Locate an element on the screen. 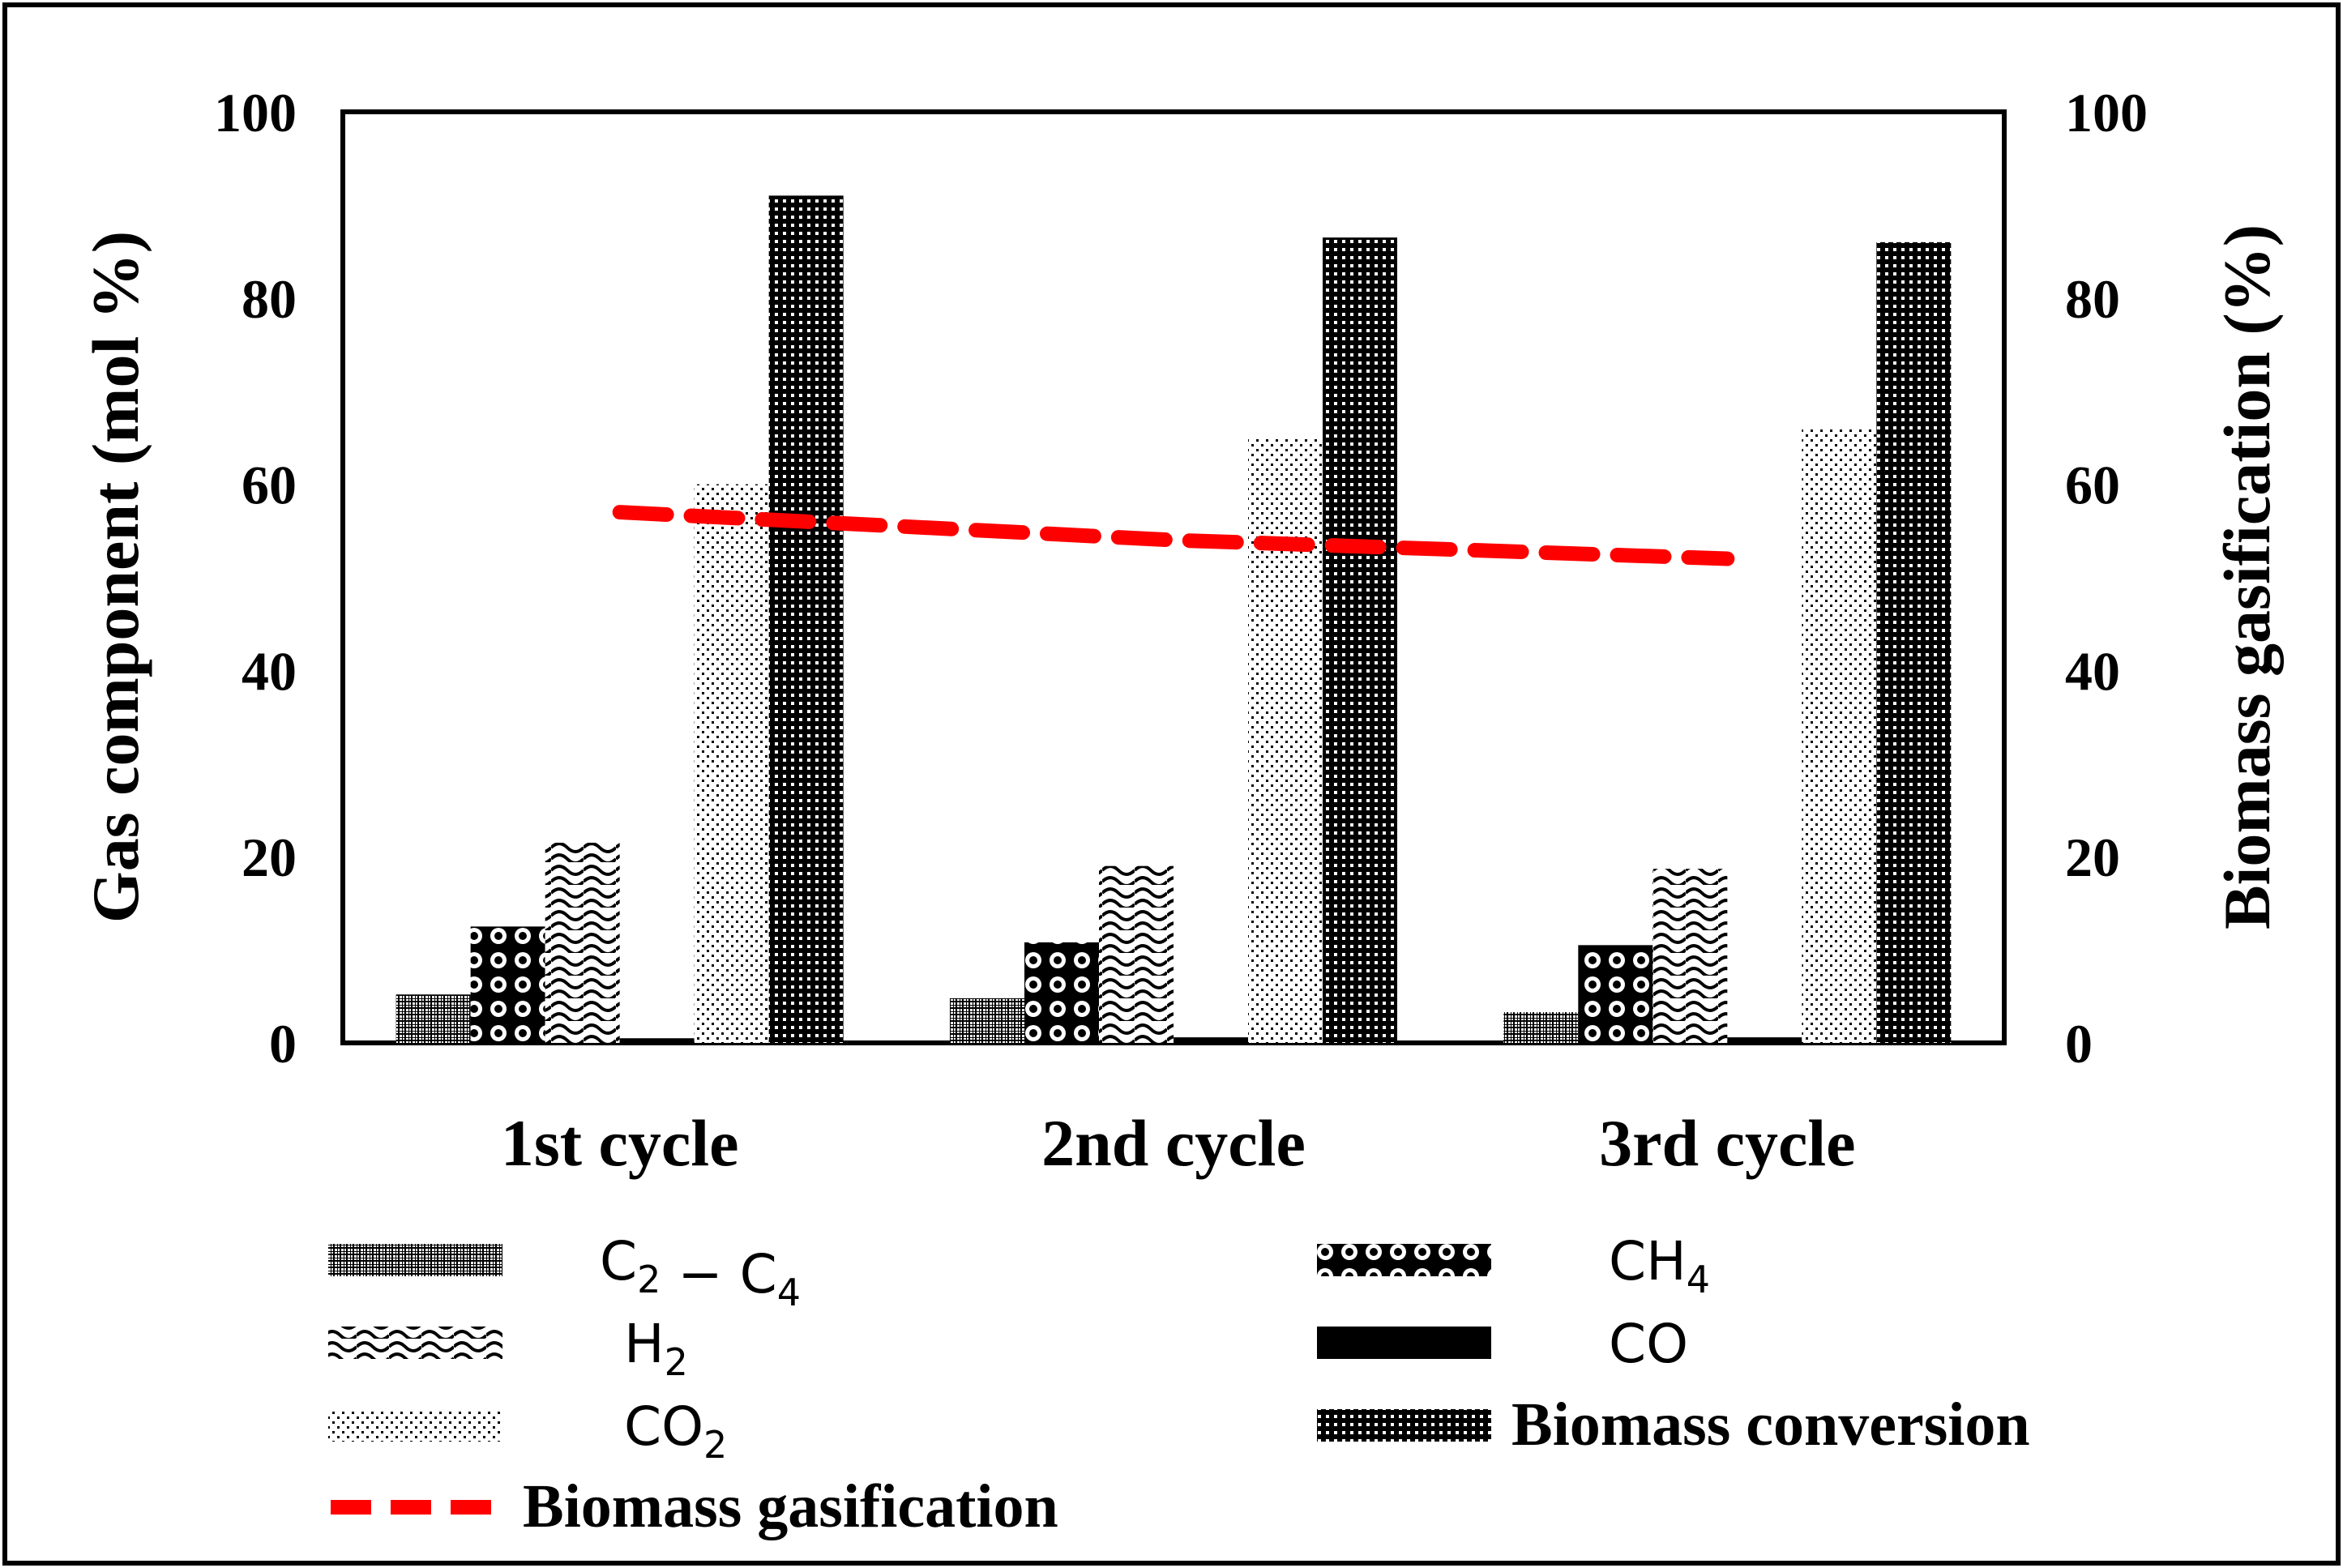 The width and height of the screenshot is (2343, 1568). category-label: 1st cycle is located at coordinates (620, 1143).